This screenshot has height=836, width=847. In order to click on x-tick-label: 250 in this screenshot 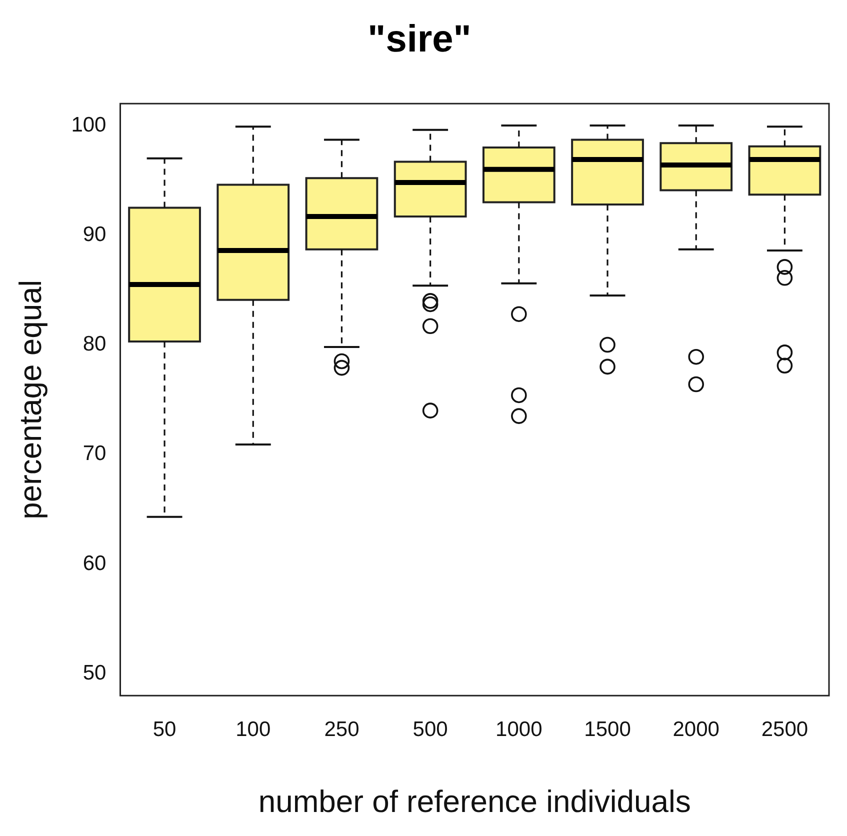, I will do `click(342, 729)`.